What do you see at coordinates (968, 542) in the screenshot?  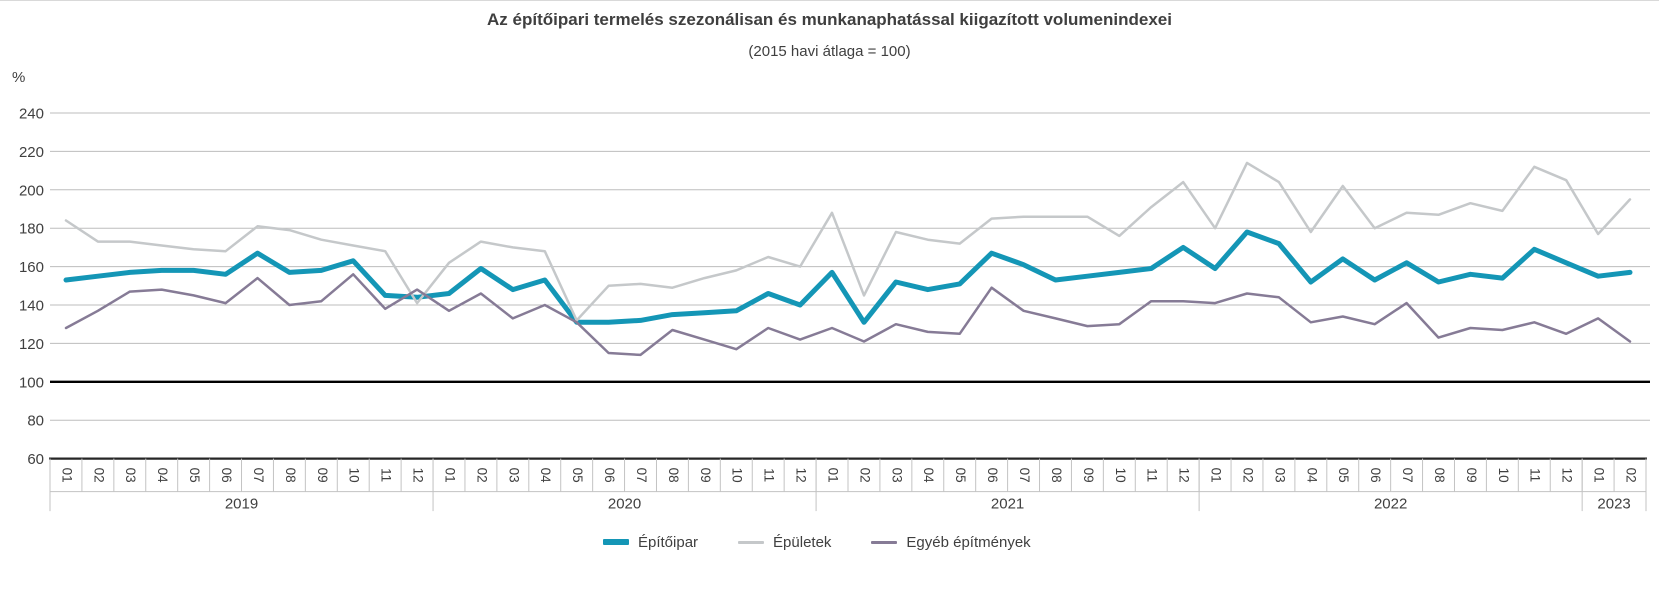 I see `legend-label-egyeb-epitmenyek: Egyéb építmények` at bounding box center [968, 542].